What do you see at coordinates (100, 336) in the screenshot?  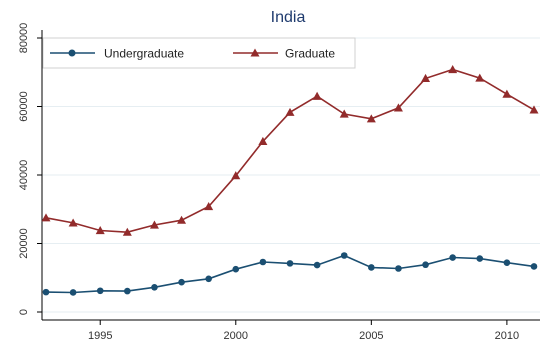 I see `x-tick-label: 1995` at bounding box center [100, 336].